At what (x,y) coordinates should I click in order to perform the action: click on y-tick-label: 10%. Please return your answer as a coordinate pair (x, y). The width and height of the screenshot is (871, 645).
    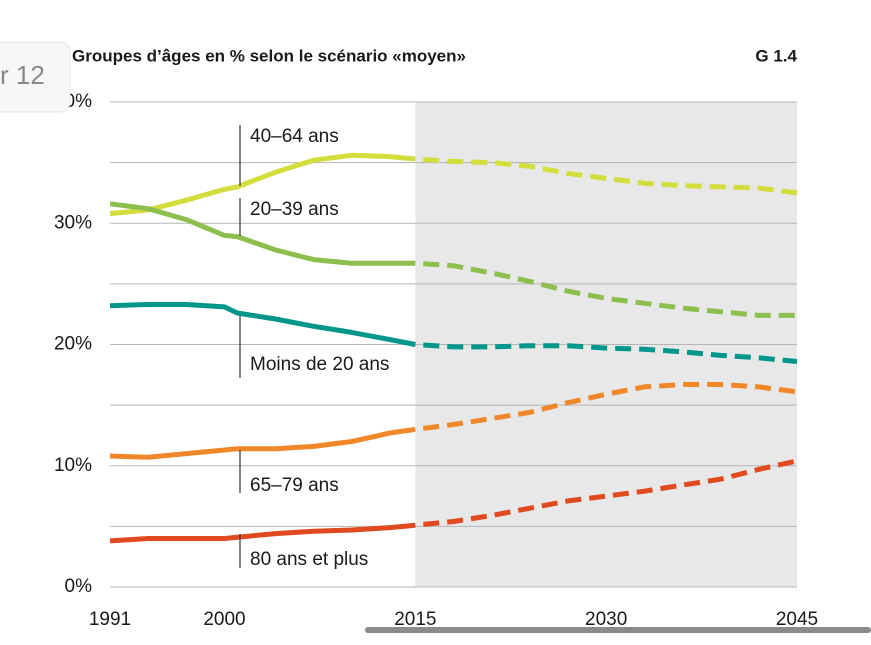
    Looking at the image, I should click on (73, 465).